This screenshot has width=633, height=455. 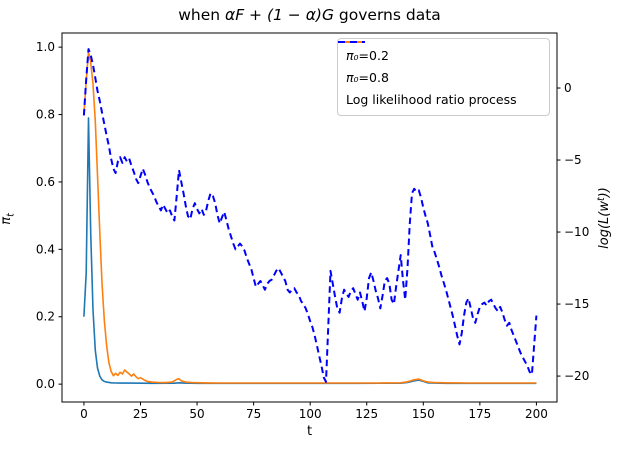 I want to click on y-right-tick-label: −5, so click(x=573, y=160).